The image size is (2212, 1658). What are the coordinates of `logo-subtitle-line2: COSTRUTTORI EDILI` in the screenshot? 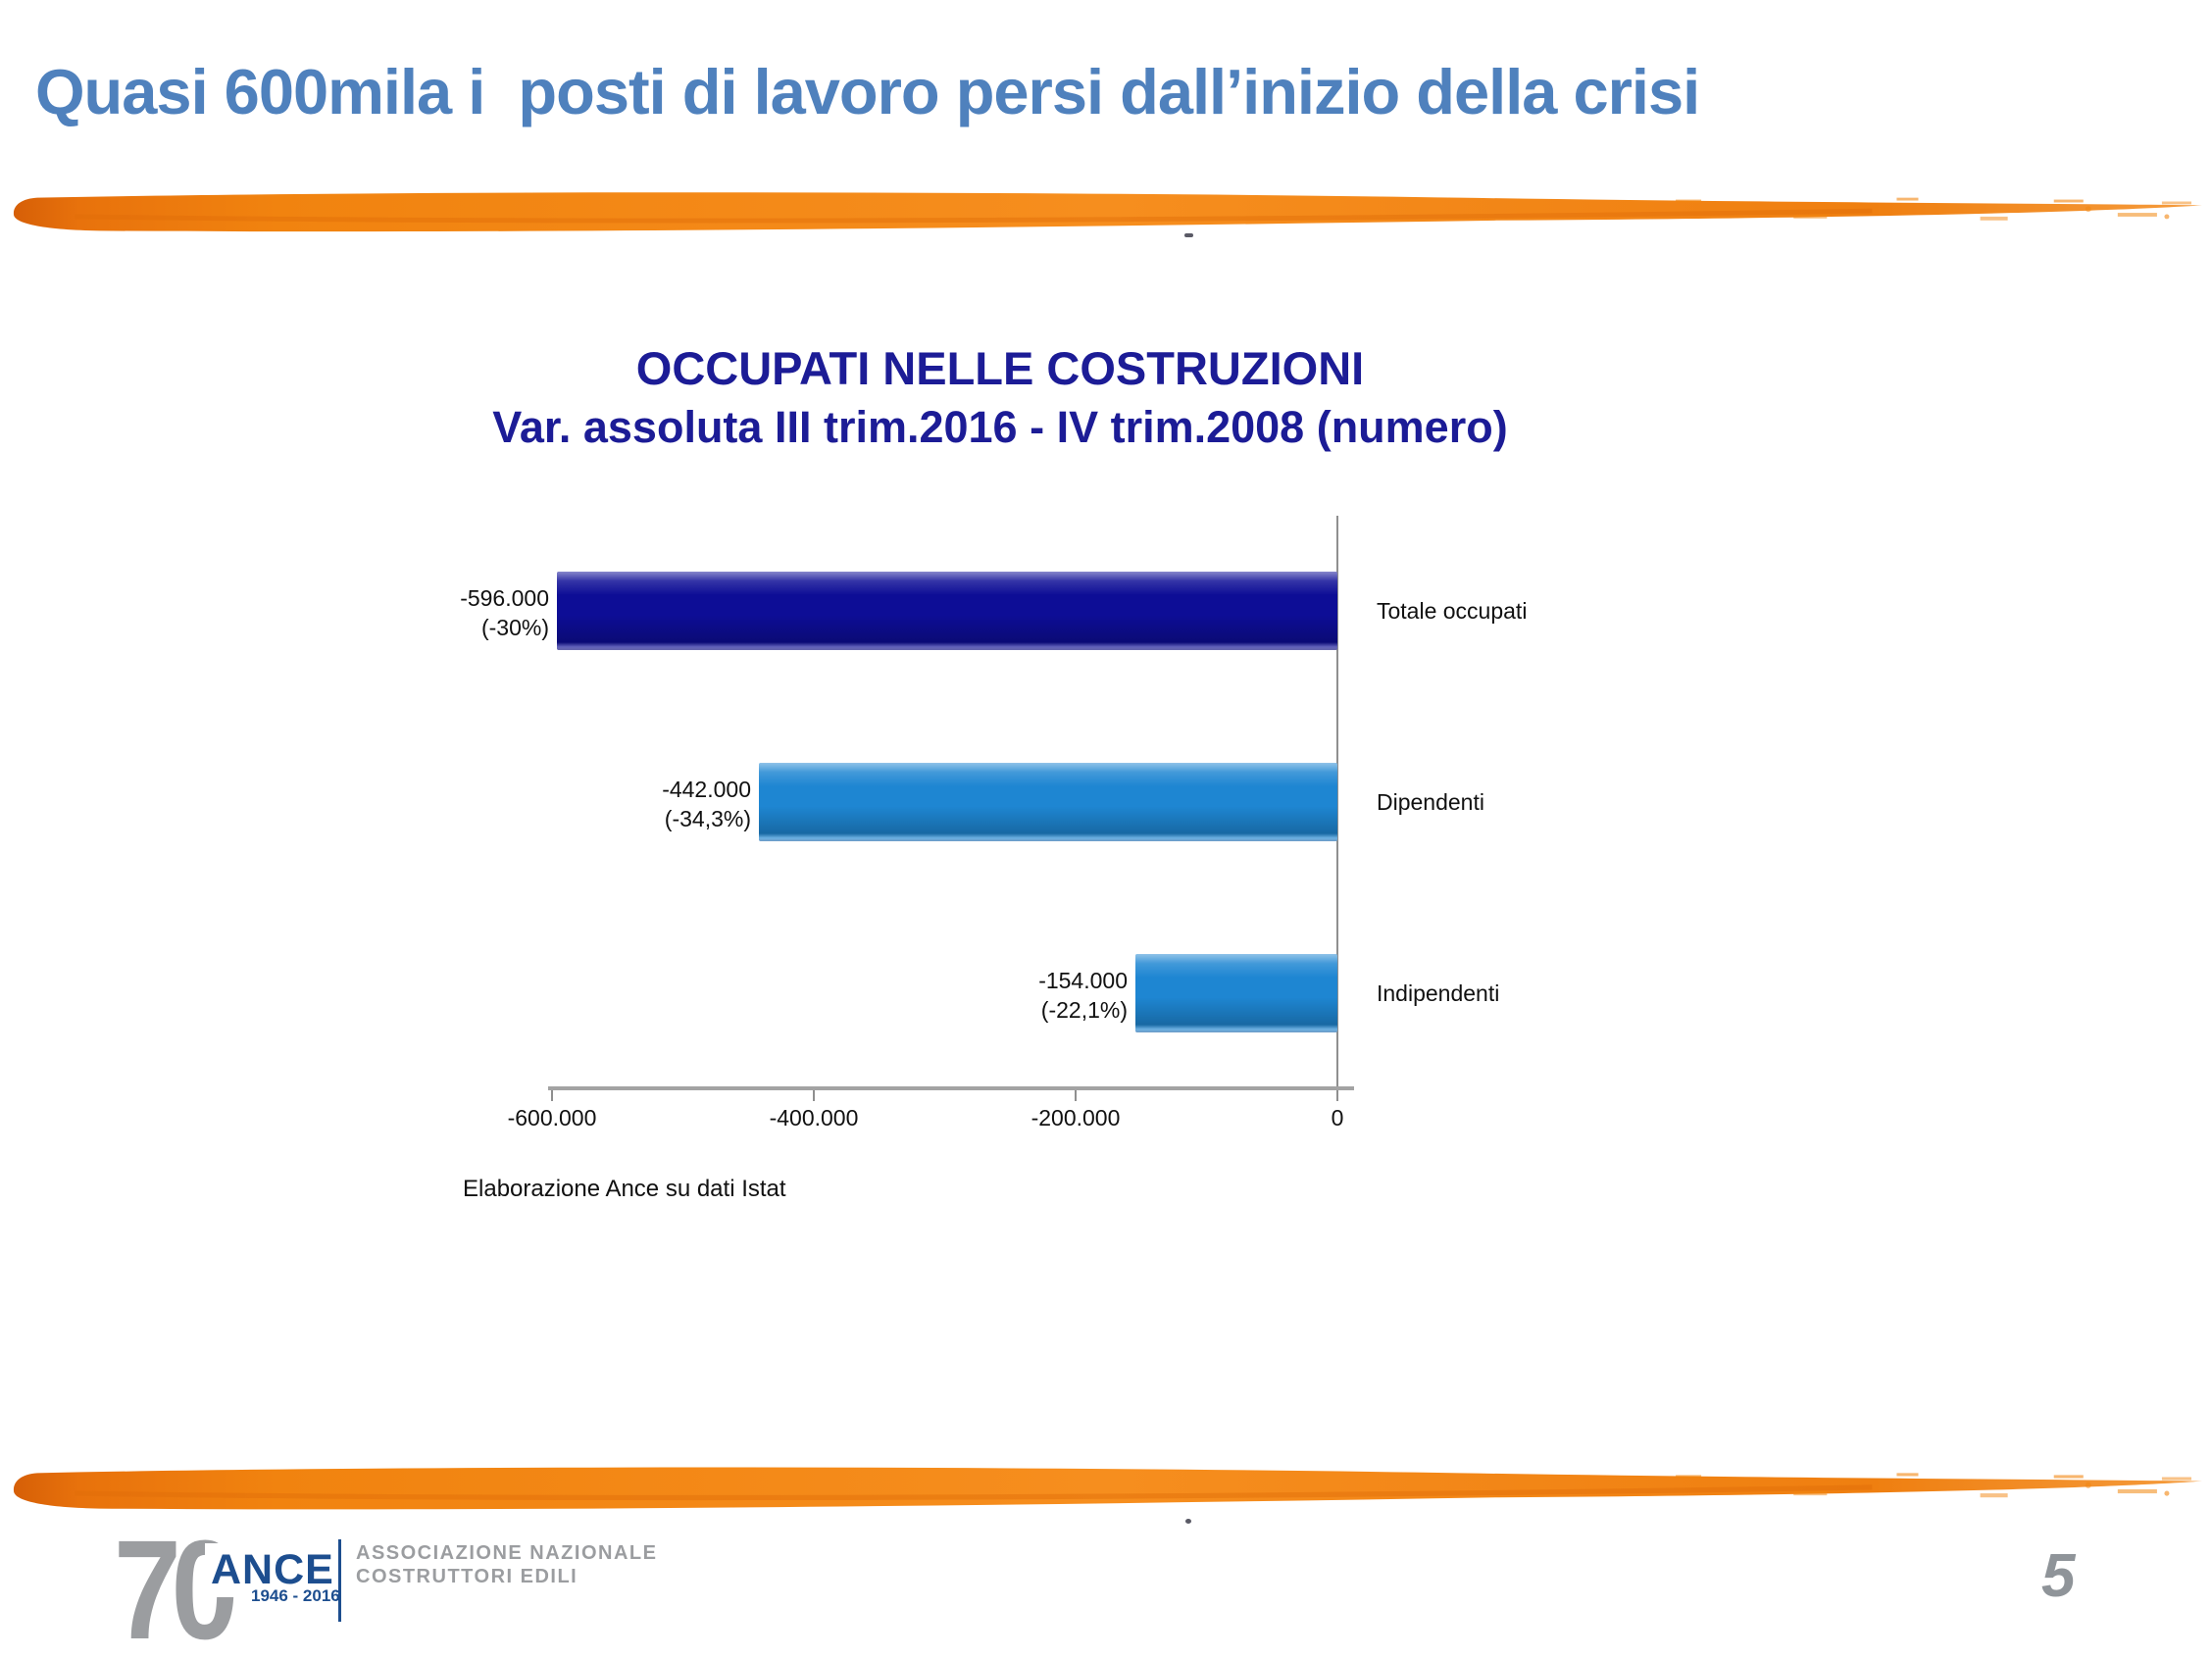 It's located at (467, 1576).